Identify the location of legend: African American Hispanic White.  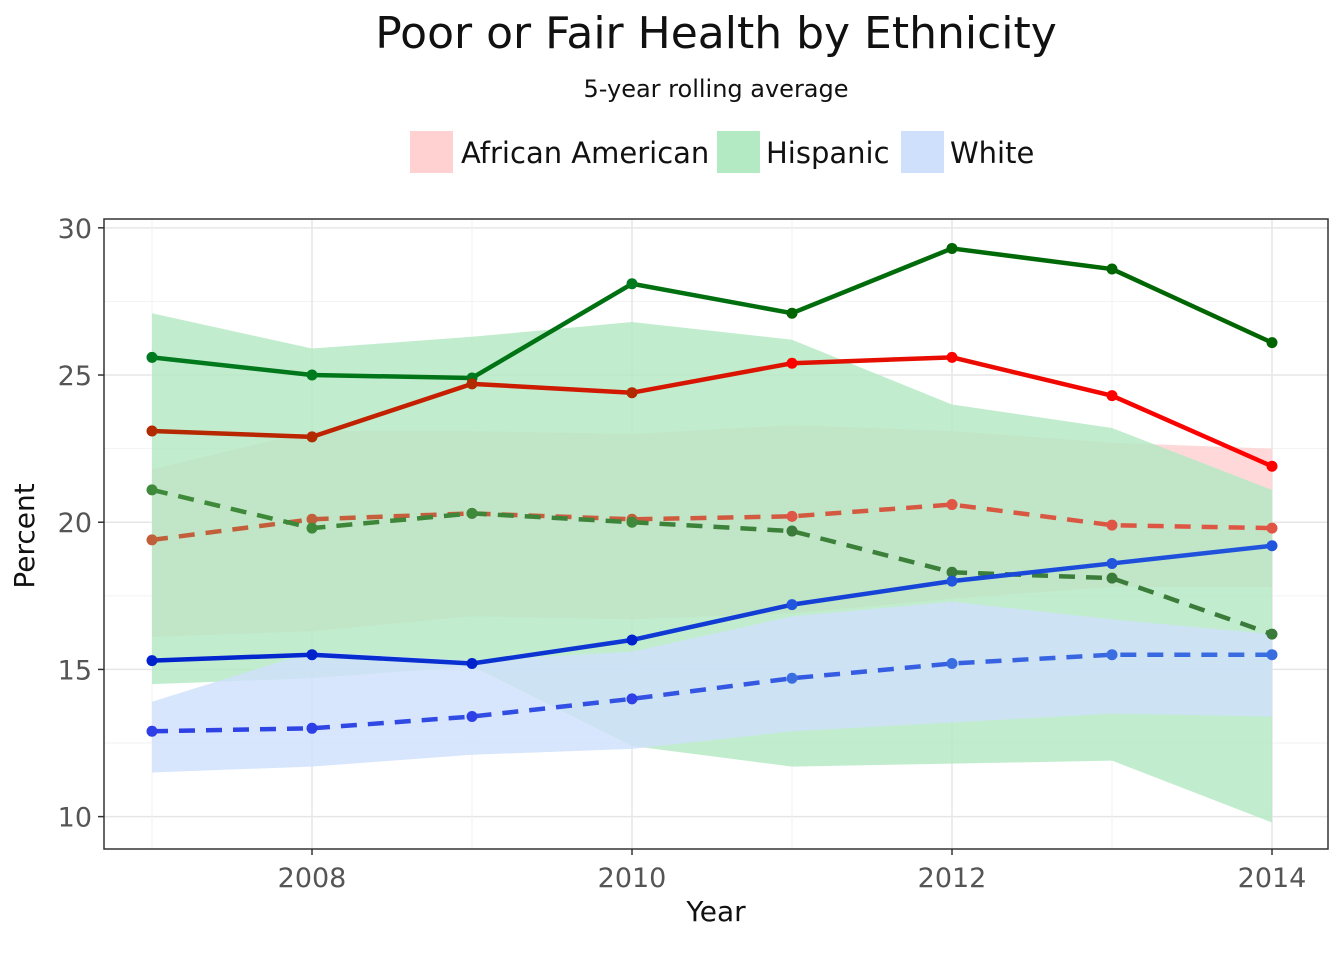
(722, 152).